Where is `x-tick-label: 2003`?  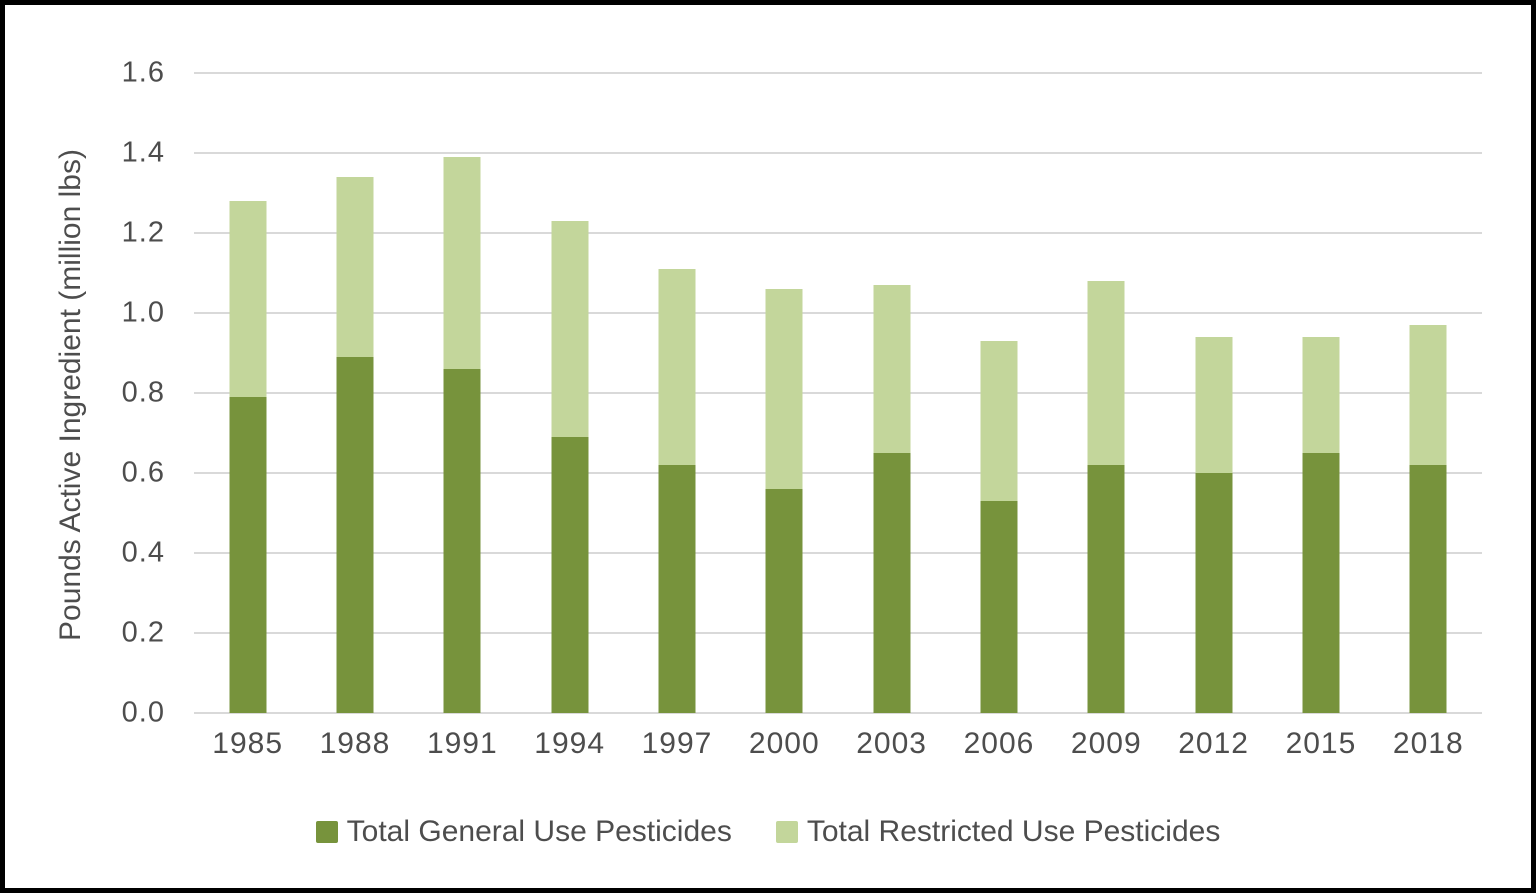 x-tick-label: 2003 is located at coordinates (891, 743).